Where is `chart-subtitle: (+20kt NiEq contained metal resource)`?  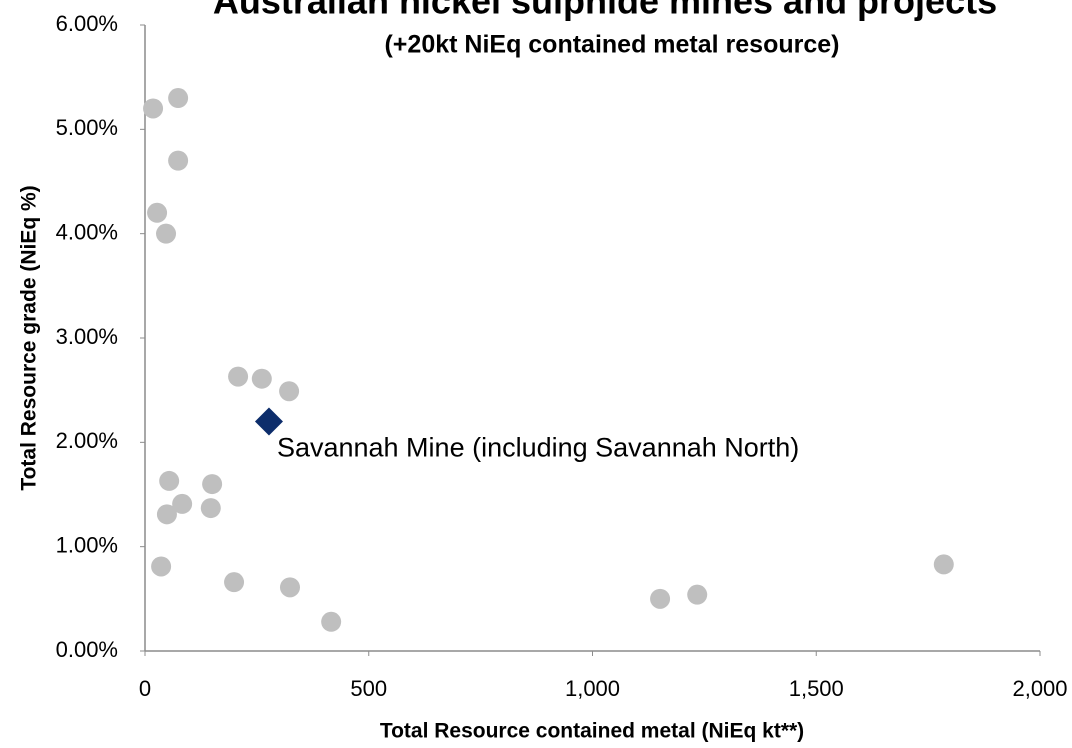 chart-subtitle: (+20kt NiEq contained metal resource) is located at coordinates (611, 45).